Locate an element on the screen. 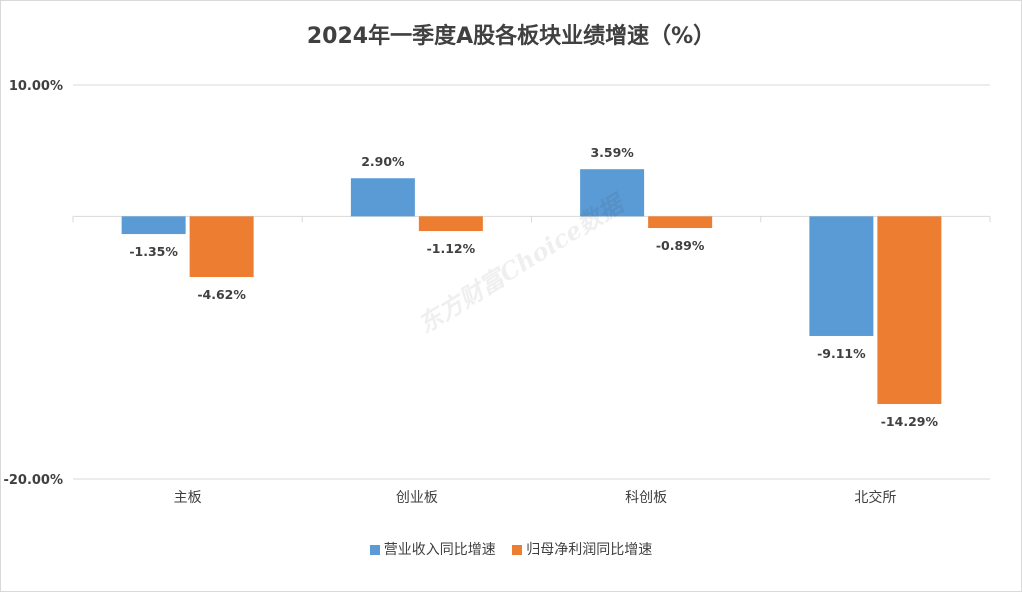 The height and width of the screenshot is (592, 1022). y-tick-label: 10.00% is located at coordinates (36, 86).